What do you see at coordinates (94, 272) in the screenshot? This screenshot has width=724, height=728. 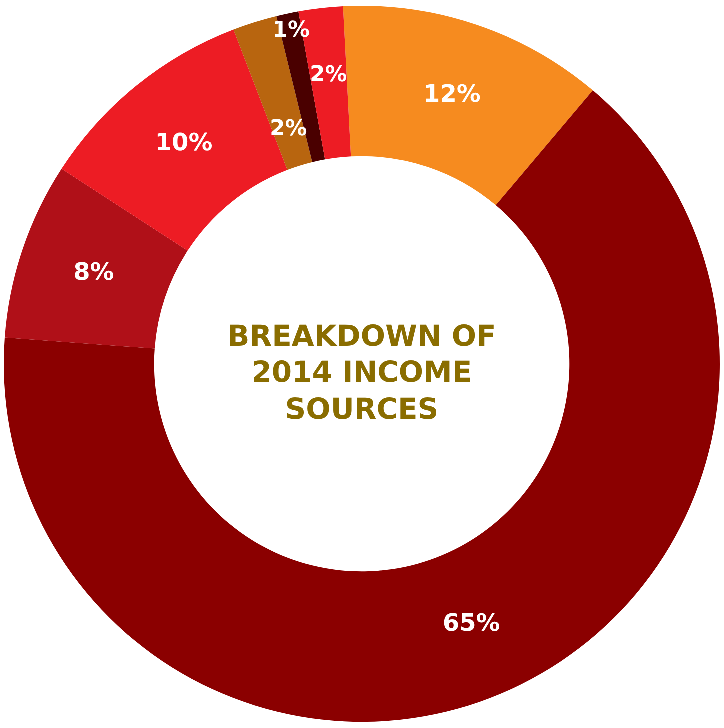 I see `data-label: 8%` at bounding box center [94, 272].